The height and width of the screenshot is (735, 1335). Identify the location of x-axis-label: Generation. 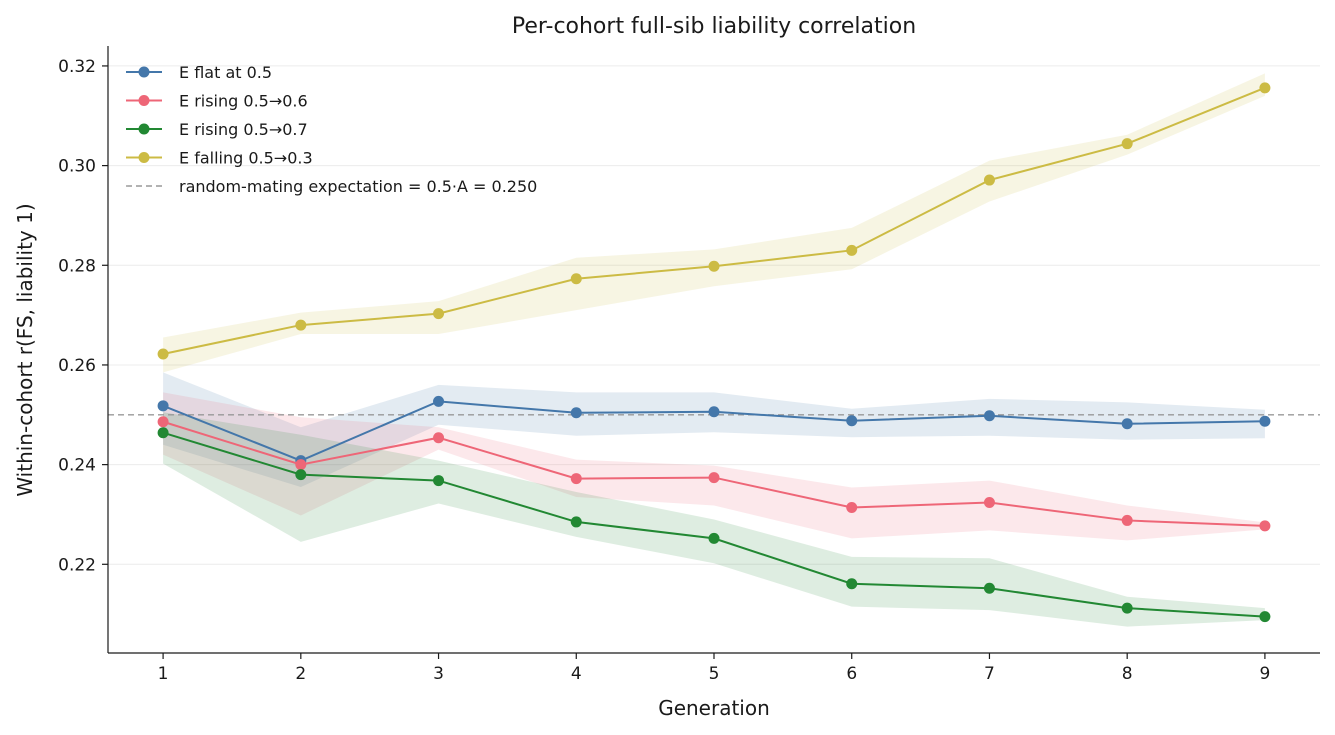
(714, 708).